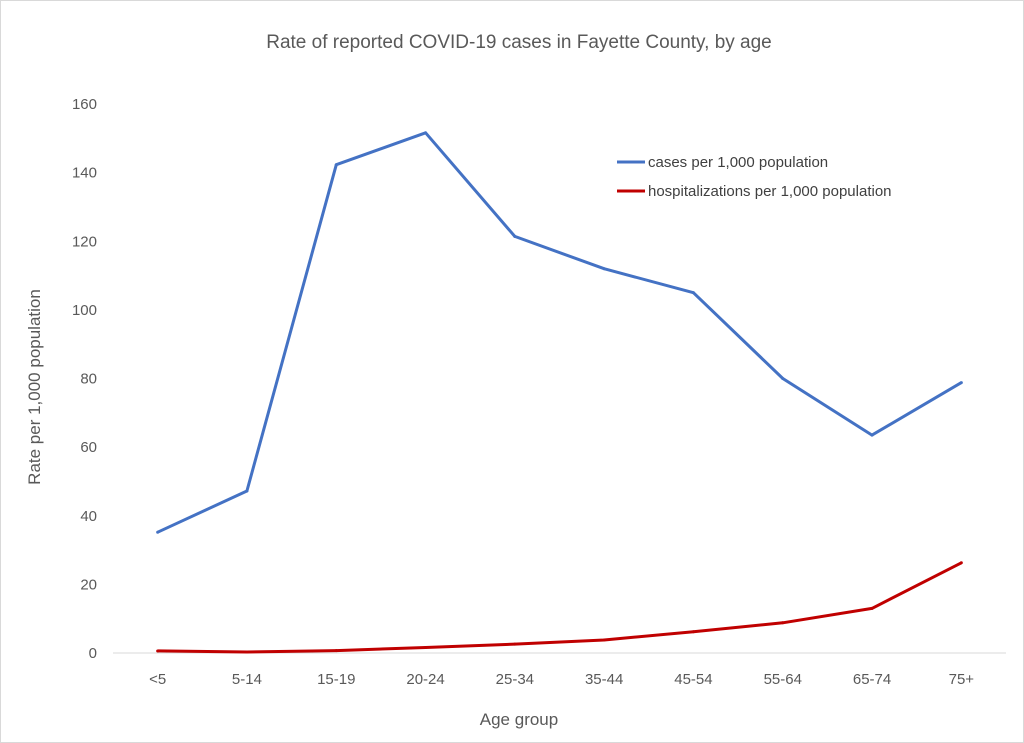  Describe the element at coordinates (157, 679) in the screenshot. I see `x-tick-label: <5` at that location.